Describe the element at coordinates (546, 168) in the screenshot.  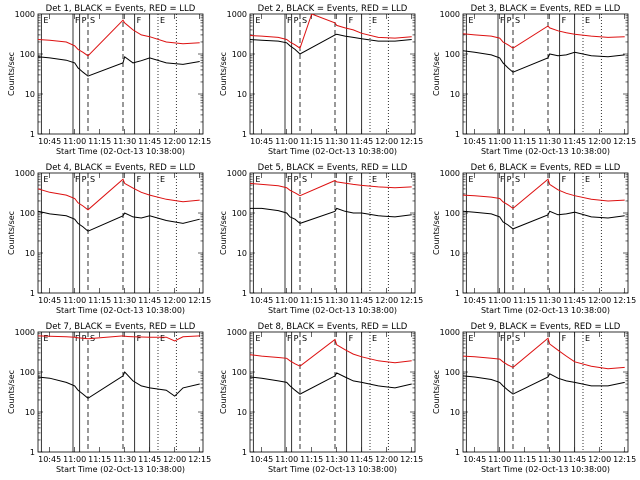
I see `panel-title: Det 6, BLACK = Events, RED = LLD` at that location.